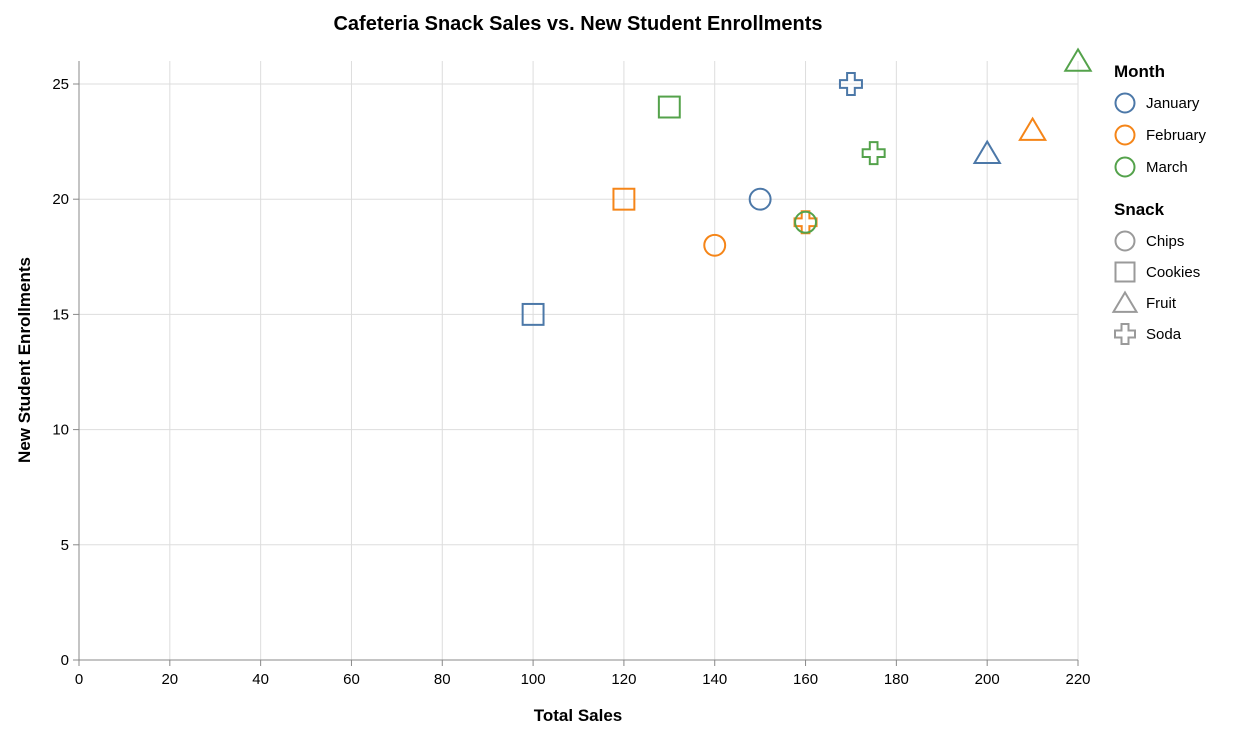 The height and width of the screenshot is (739, 1238). What do you see at coordinates (1155, 287) in the screenshot?
I see `legend-snack-items: Chips Cookies Fruit Soda` at bounding box center [1155, 287].